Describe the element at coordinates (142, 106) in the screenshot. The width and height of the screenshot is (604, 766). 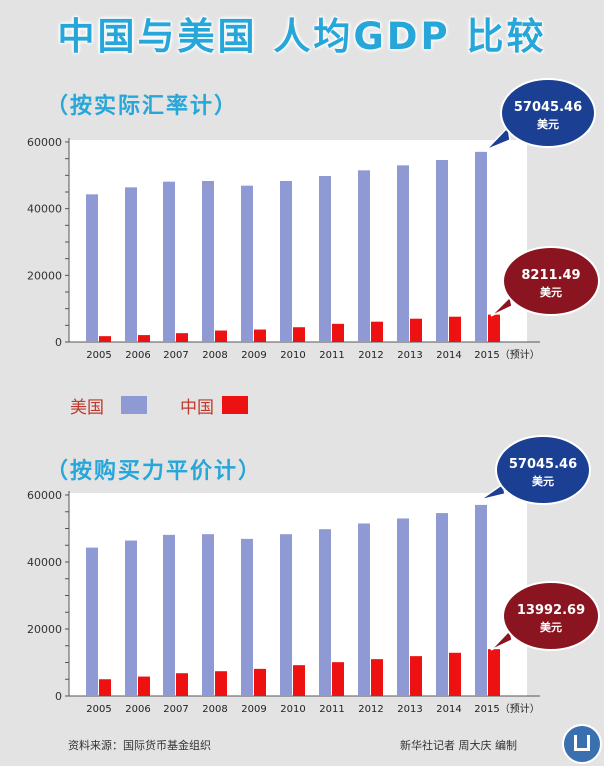
I see `chart1-title: （按实际汇率计）` at that location.